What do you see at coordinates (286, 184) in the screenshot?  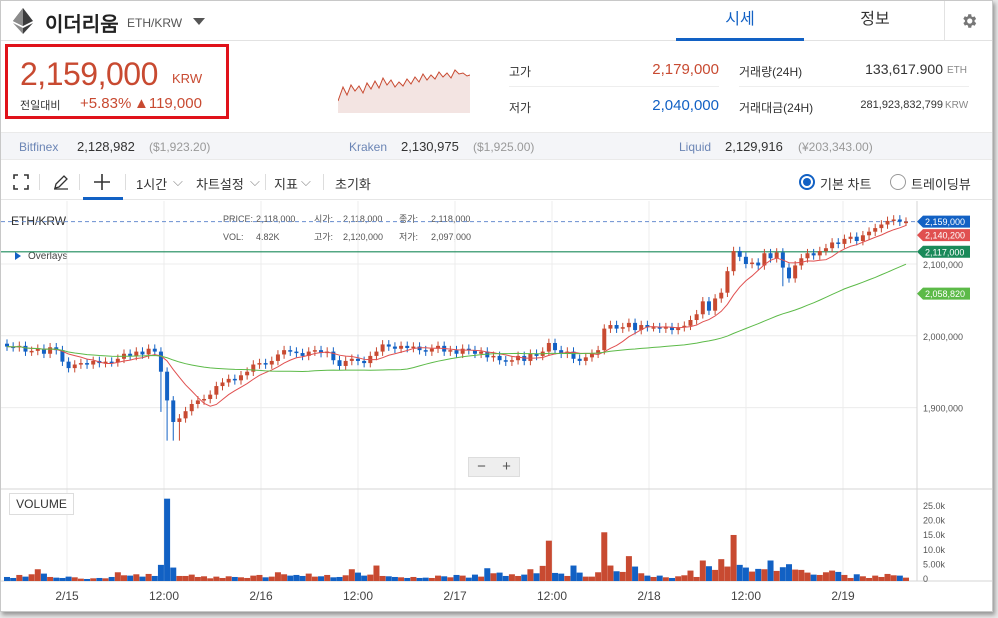 I see `indicators-menu: 지표` at bounding box center [286, 184].